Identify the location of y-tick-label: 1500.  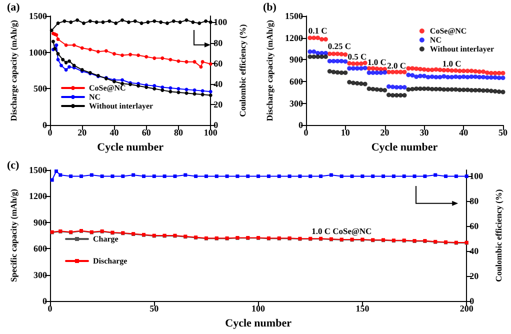
(38, 170).